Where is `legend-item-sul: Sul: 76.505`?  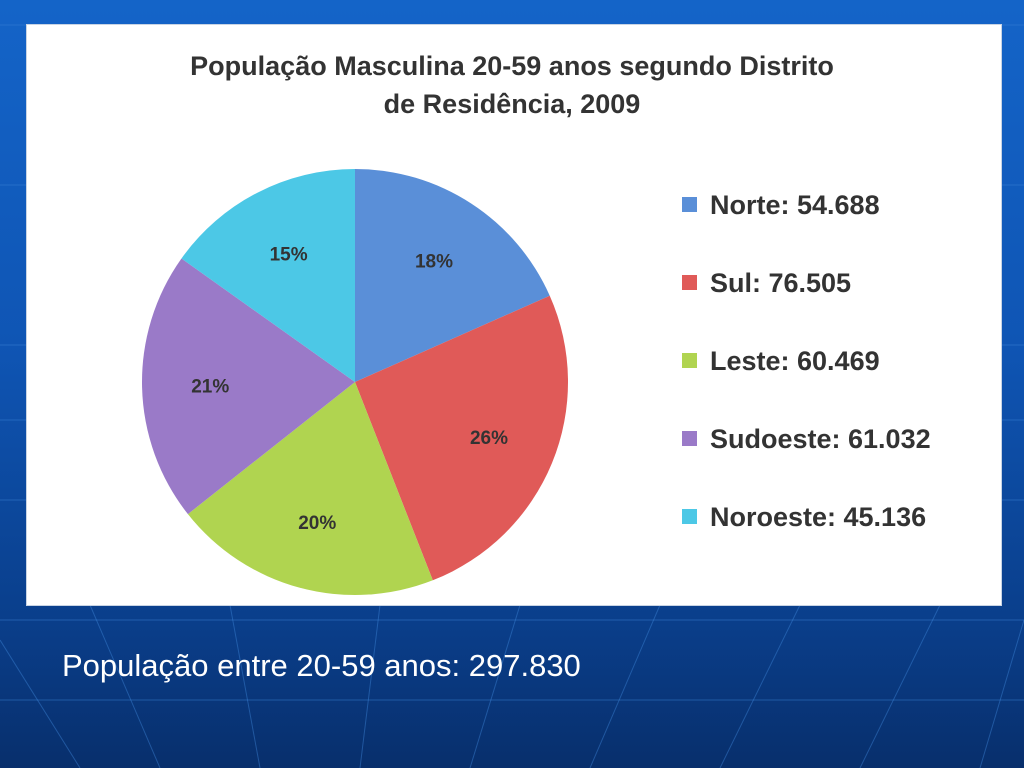 legend-item-sul: Sul: 76.505 is located at coordinates (766, 283).